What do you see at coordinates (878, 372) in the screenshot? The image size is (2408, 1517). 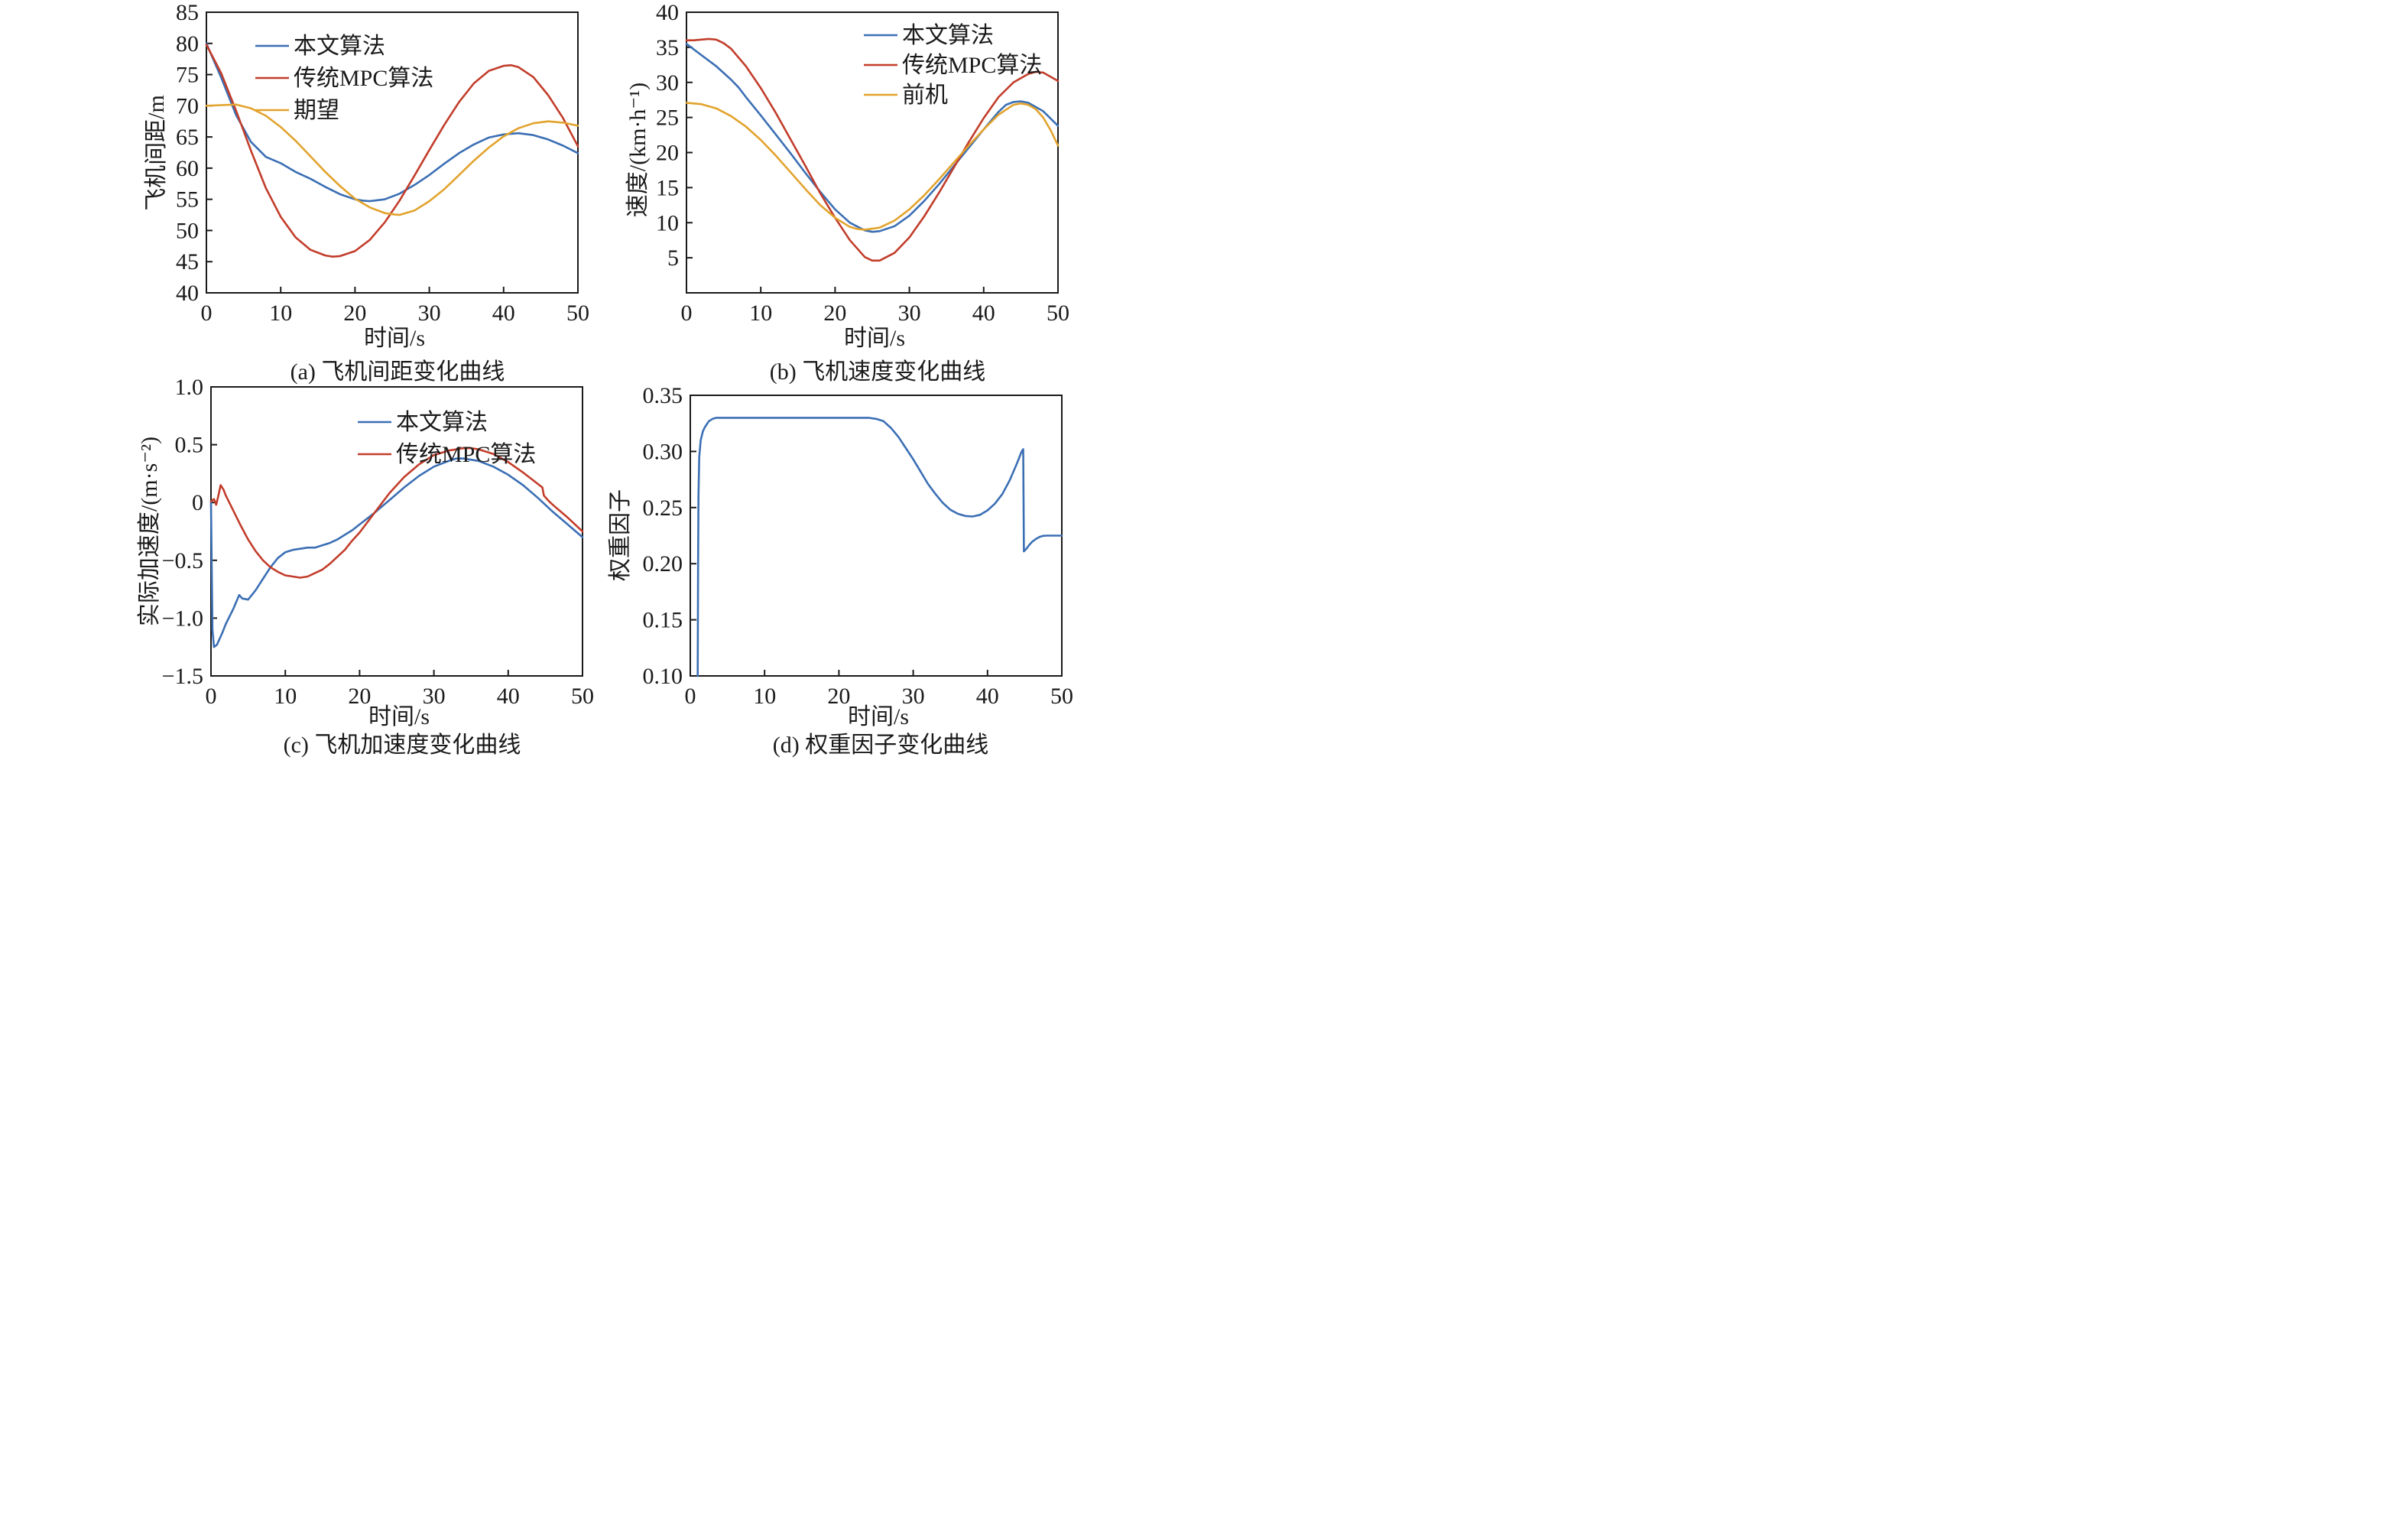 I see `panel-b-caption: (b) 飞机速度变化曲线` at bounding box center [878, 372].